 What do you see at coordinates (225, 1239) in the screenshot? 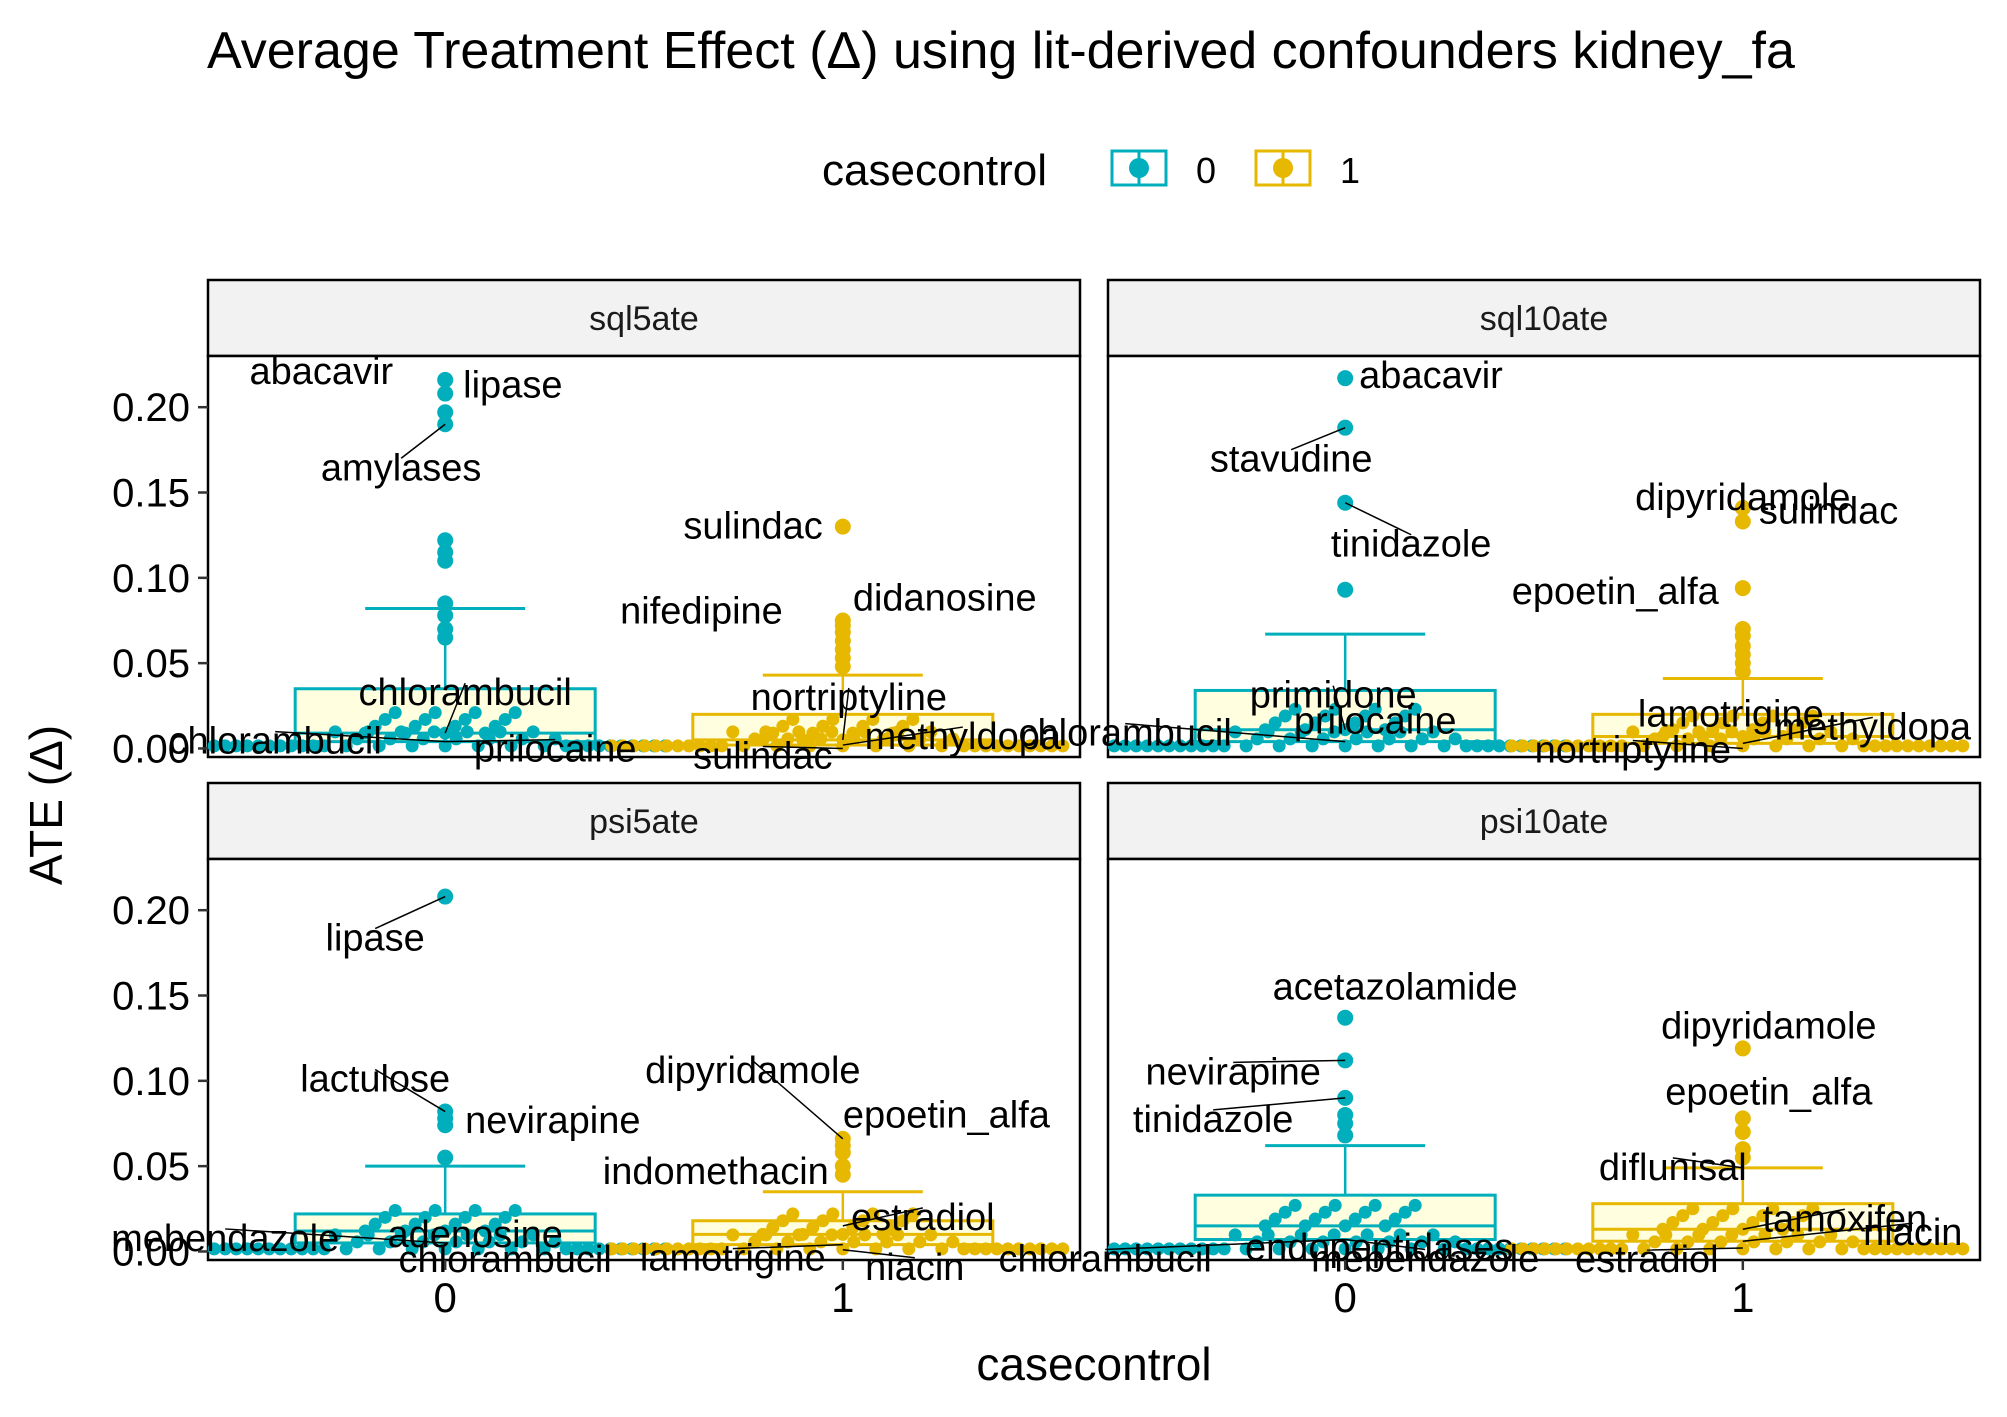
I see `point-label: mebendazole` at bounding box center [225, 1239].